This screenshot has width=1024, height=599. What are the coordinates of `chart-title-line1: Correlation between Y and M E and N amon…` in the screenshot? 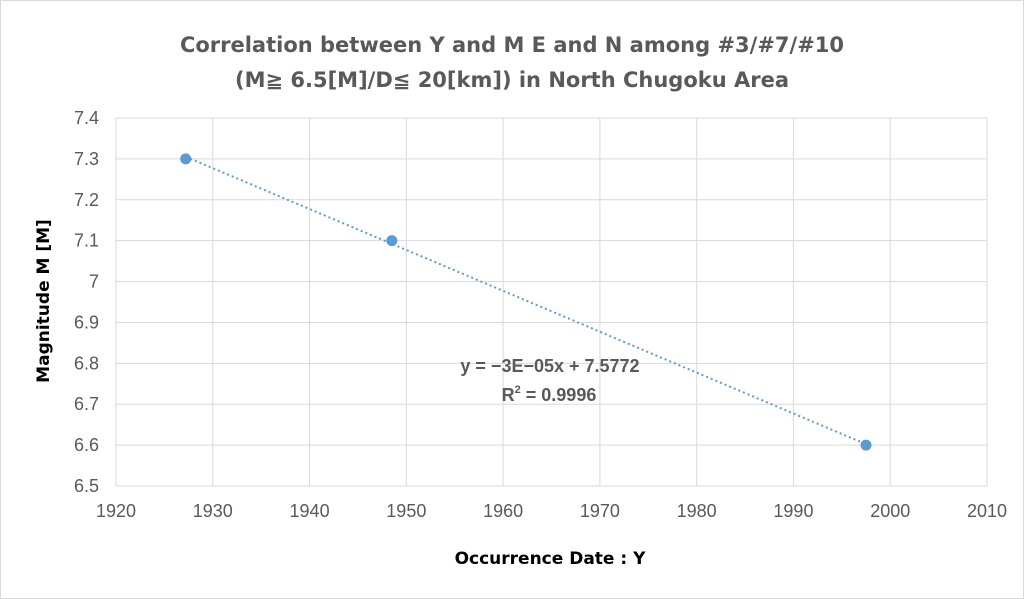 It's located at (512, 45).